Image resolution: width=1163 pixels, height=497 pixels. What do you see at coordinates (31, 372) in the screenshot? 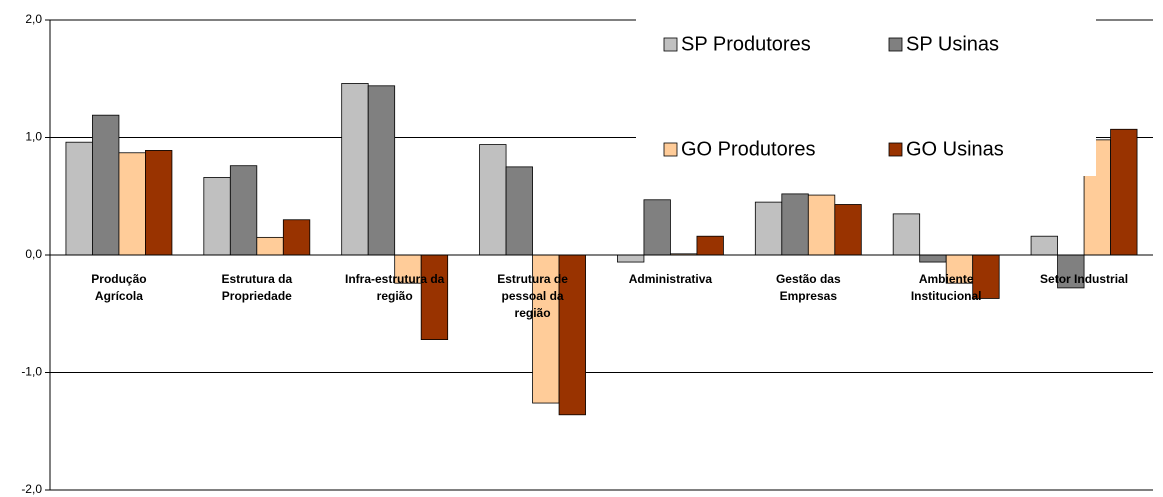
I see `y-tick-label: -1,0` at bounding box center [31, 372].